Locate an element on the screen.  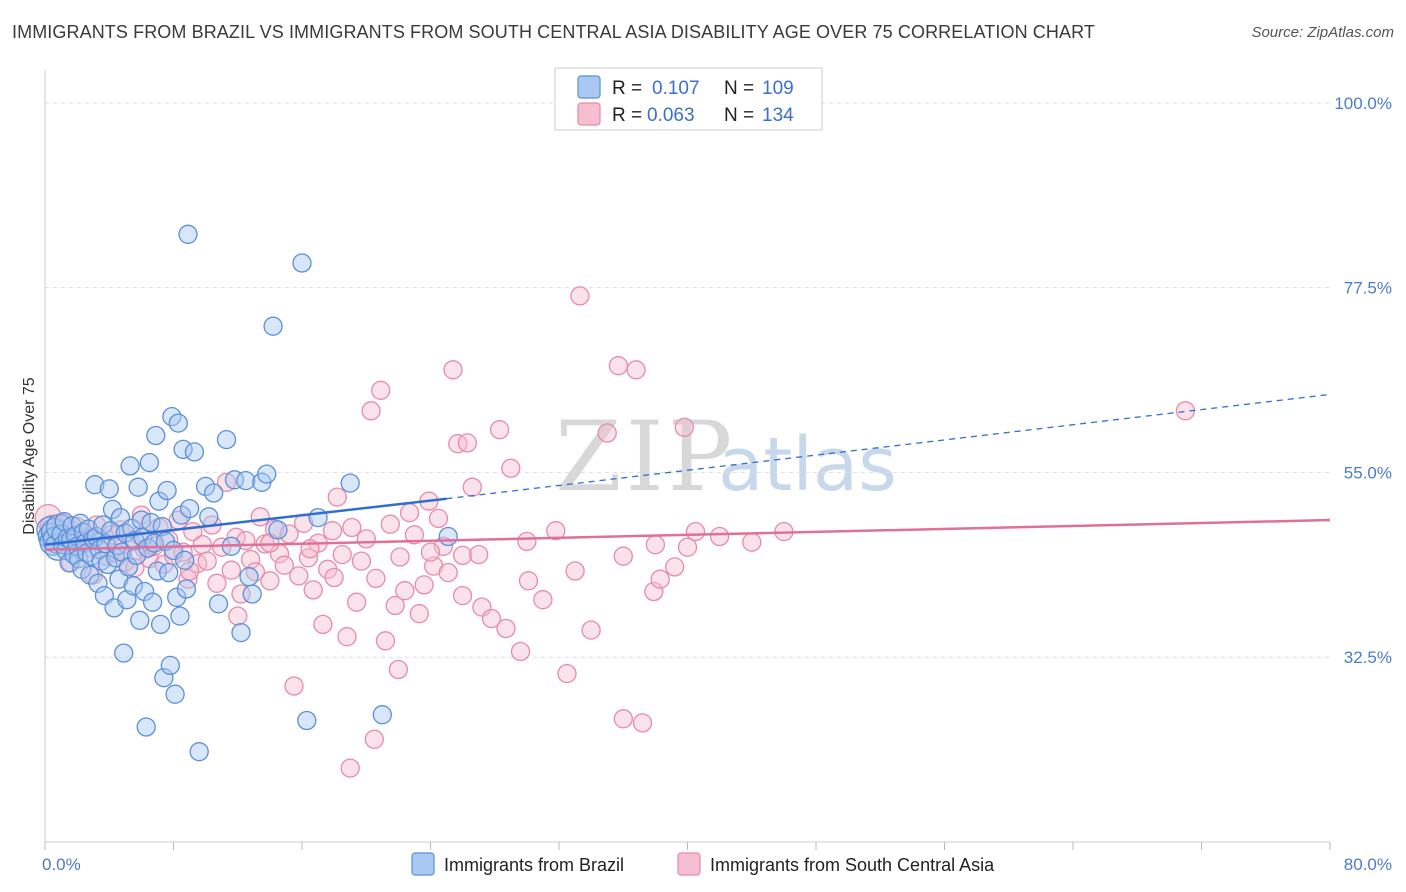
bottom-legend-swatch-brazil is located at coordinates (423, 864).